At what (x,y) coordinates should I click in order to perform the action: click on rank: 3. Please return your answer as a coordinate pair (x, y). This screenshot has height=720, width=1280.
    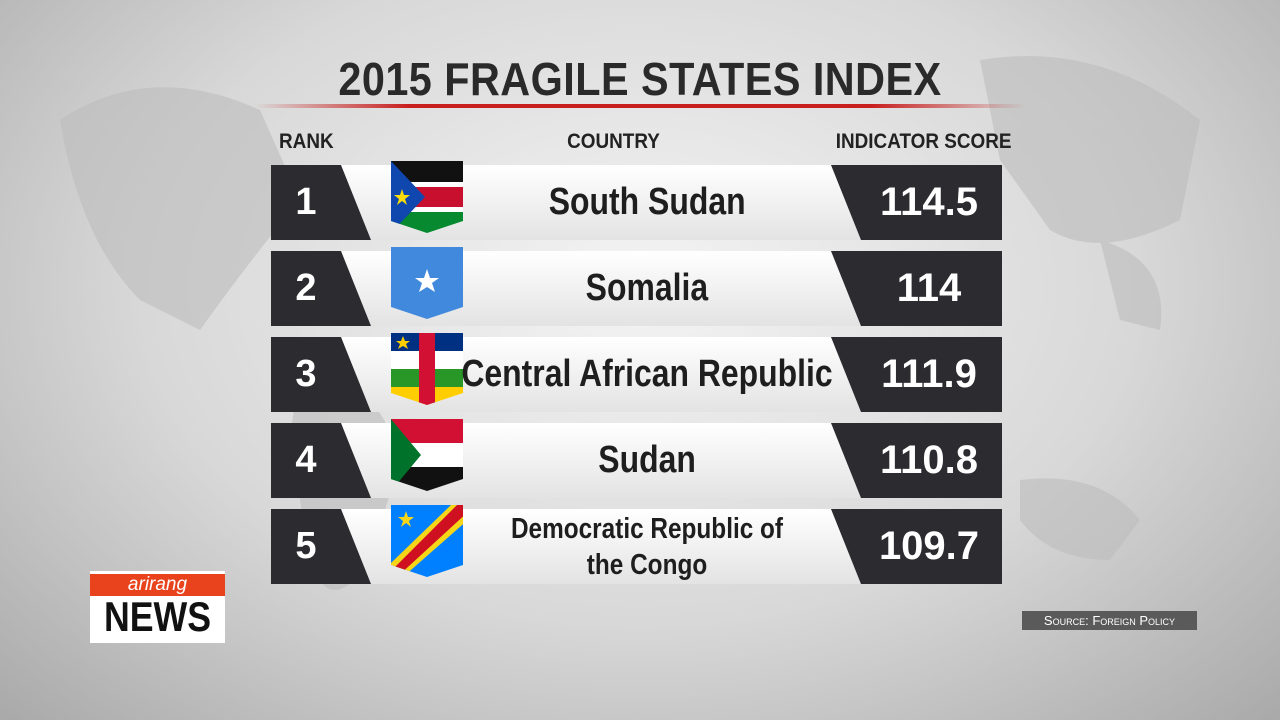
    Looking at the image, I should click on (306, 374).